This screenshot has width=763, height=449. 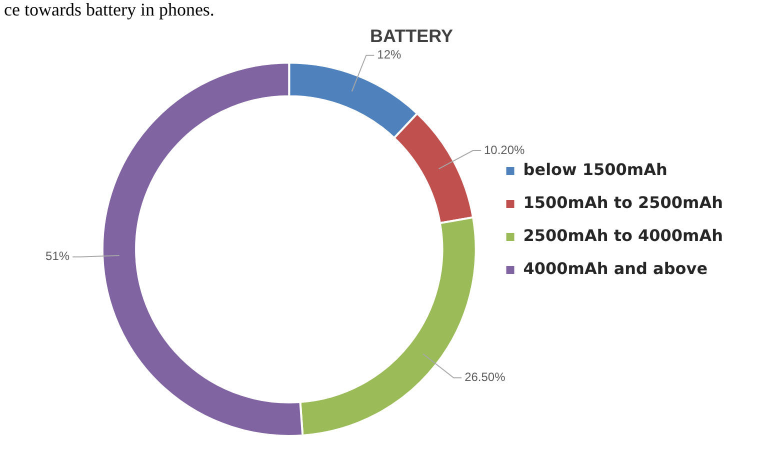 I want to click on chart-title: BATTERY, so click(x=411, y=36).